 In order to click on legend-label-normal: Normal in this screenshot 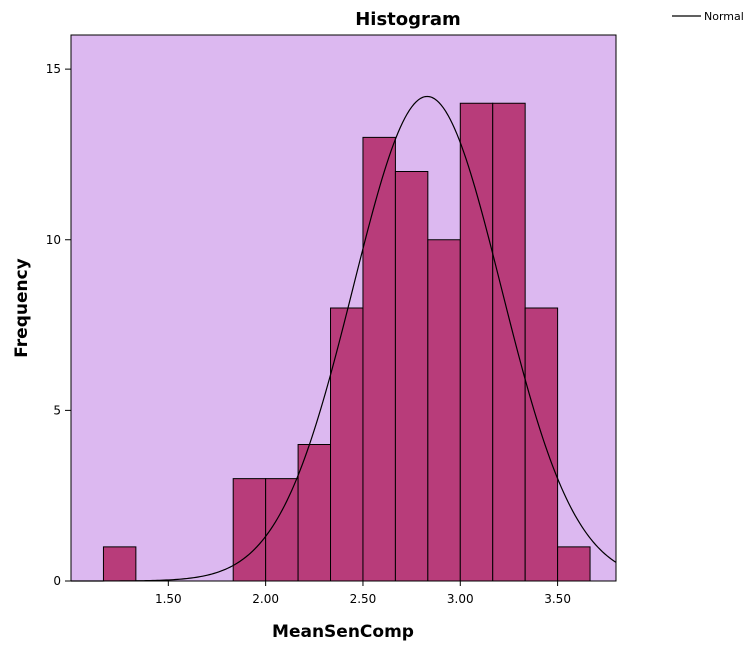, I will do `click(724, 16)`.